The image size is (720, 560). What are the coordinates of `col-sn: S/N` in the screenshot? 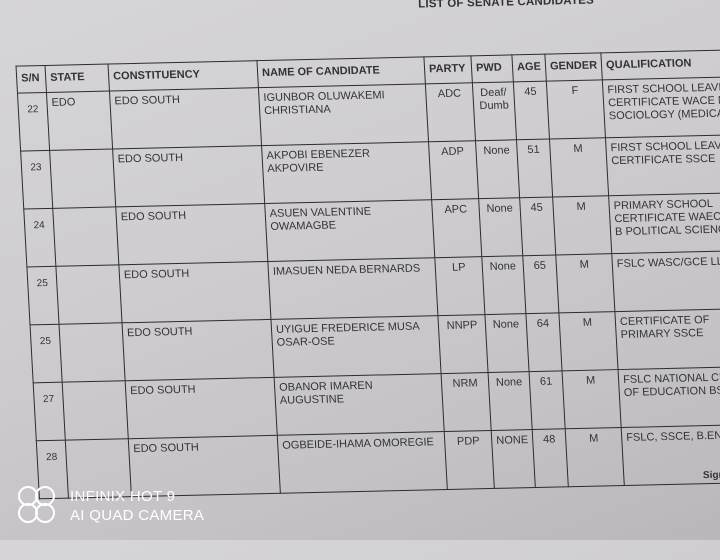 It's located at (31, 79).